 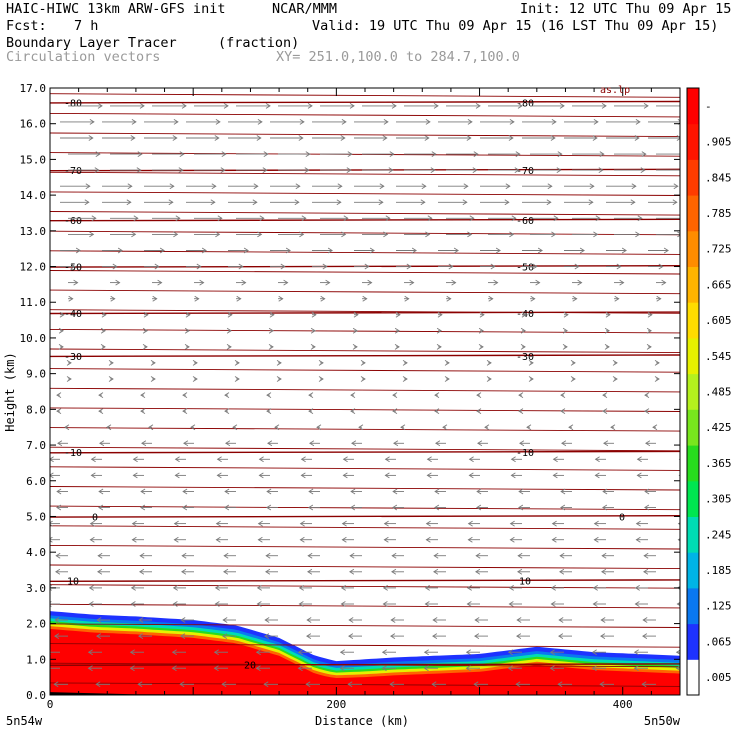 What do you see at coordinates (718, 356) in the screenshot?
I see `colorbar-label: .545` at bounding box center [718, 356].